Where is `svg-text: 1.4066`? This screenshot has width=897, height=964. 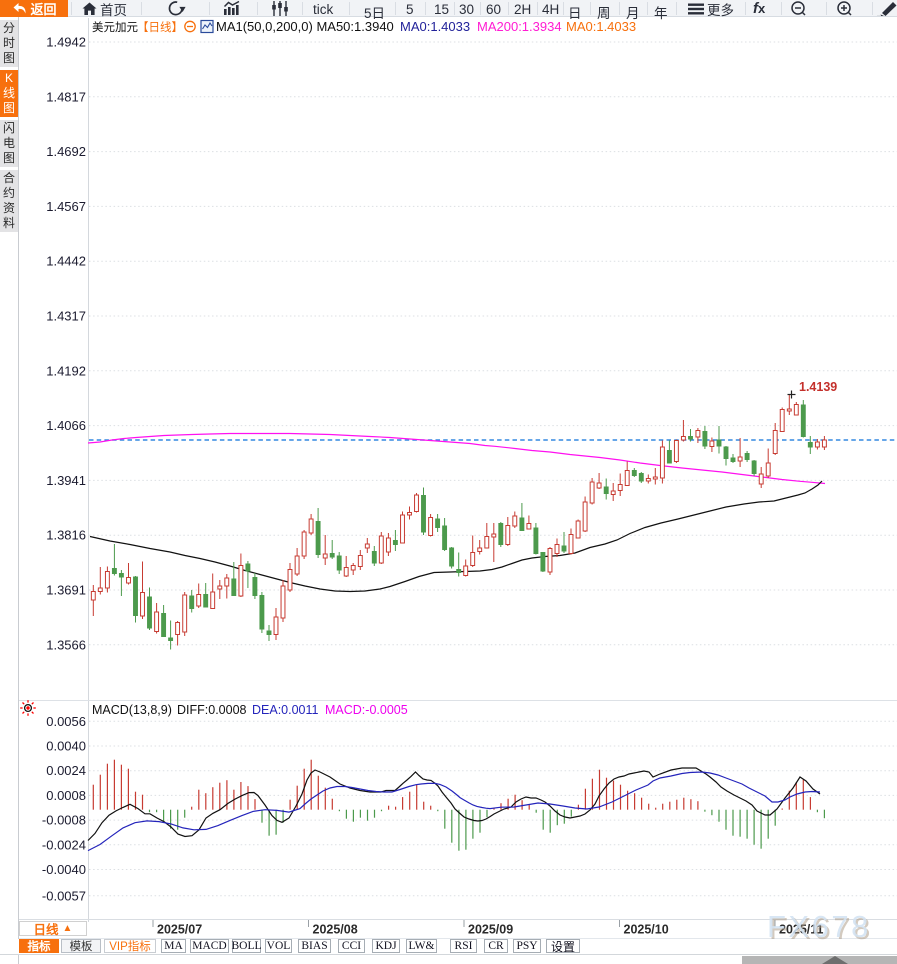 svg-text: 1.4066 is located at coordinates (66, 425).